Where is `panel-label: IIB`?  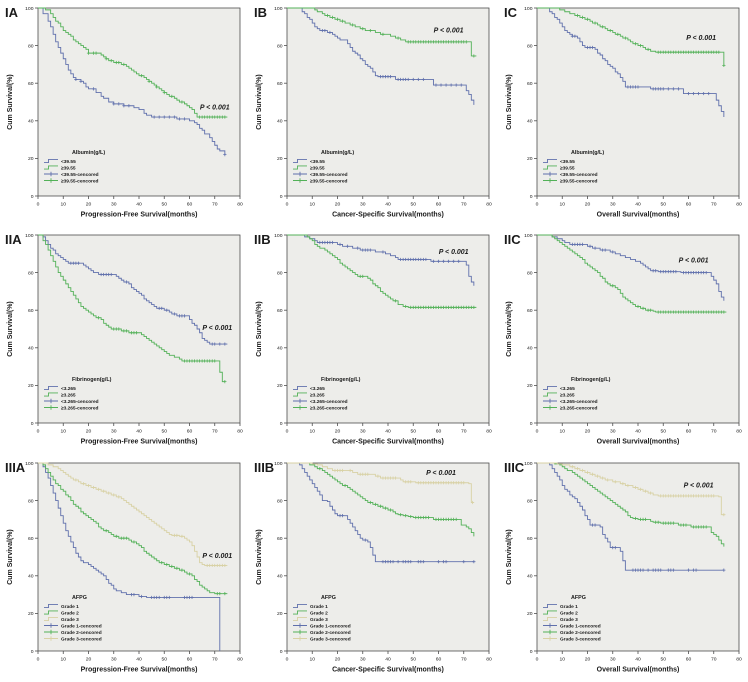 panel-label: IIB is located at coordinates (262, 239).